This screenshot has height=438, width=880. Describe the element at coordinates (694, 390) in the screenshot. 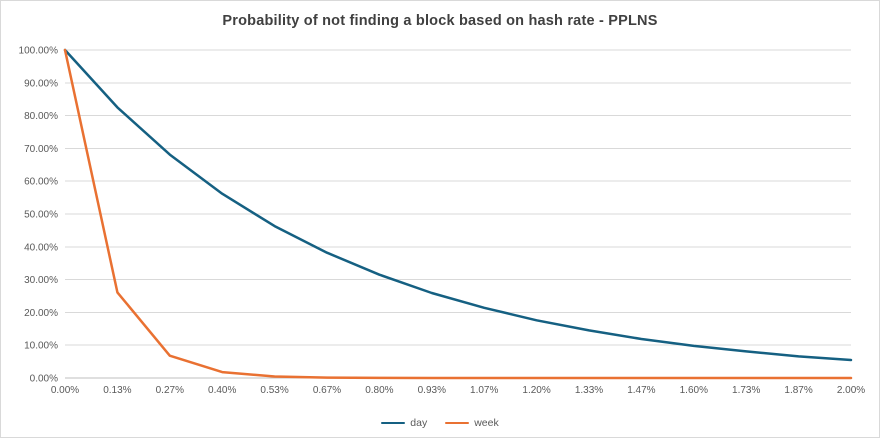

I see `x-tick-label: 1.60%` at that location.